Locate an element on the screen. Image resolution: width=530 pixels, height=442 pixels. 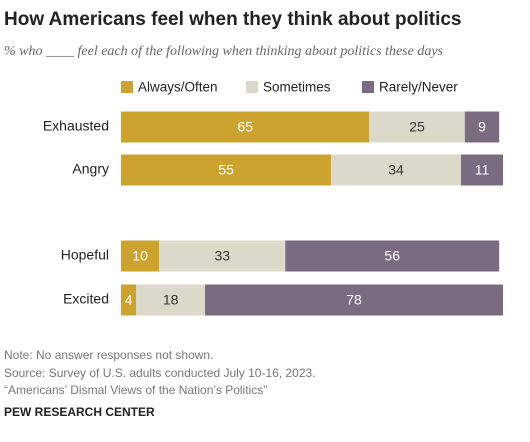
category-label: Hopeful is located at coordinates (85, 255).